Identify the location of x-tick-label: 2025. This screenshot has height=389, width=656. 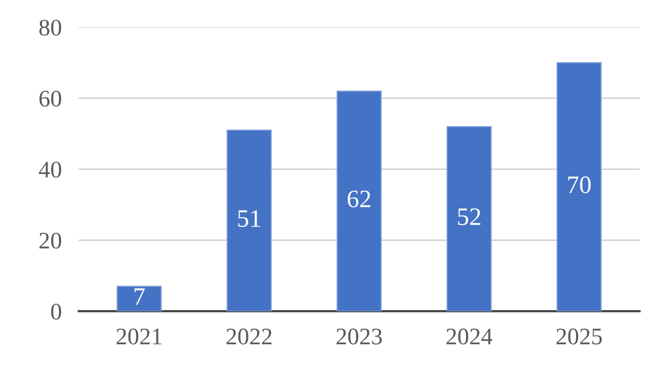
(579, 336).